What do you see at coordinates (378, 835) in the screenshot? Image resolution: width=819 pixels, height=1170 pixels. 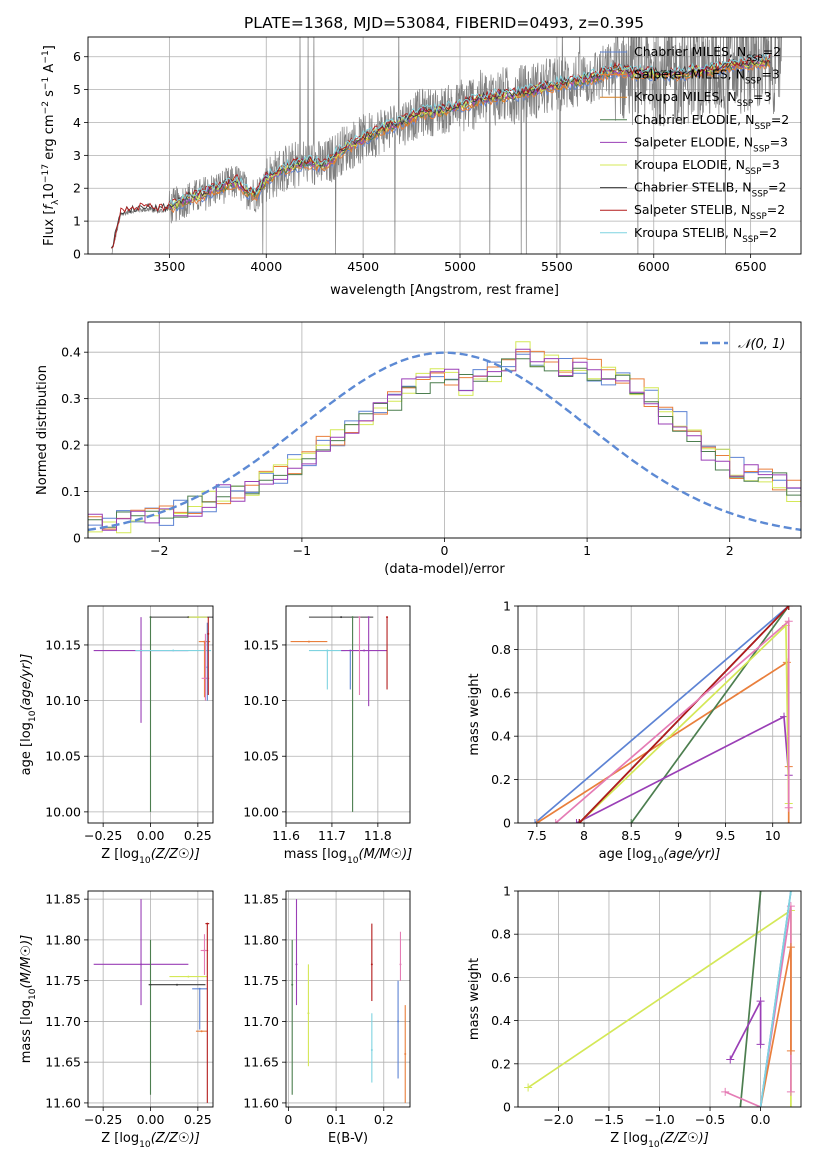 I see `x-tick-label: 11.8` at bounding box center [378, 835].